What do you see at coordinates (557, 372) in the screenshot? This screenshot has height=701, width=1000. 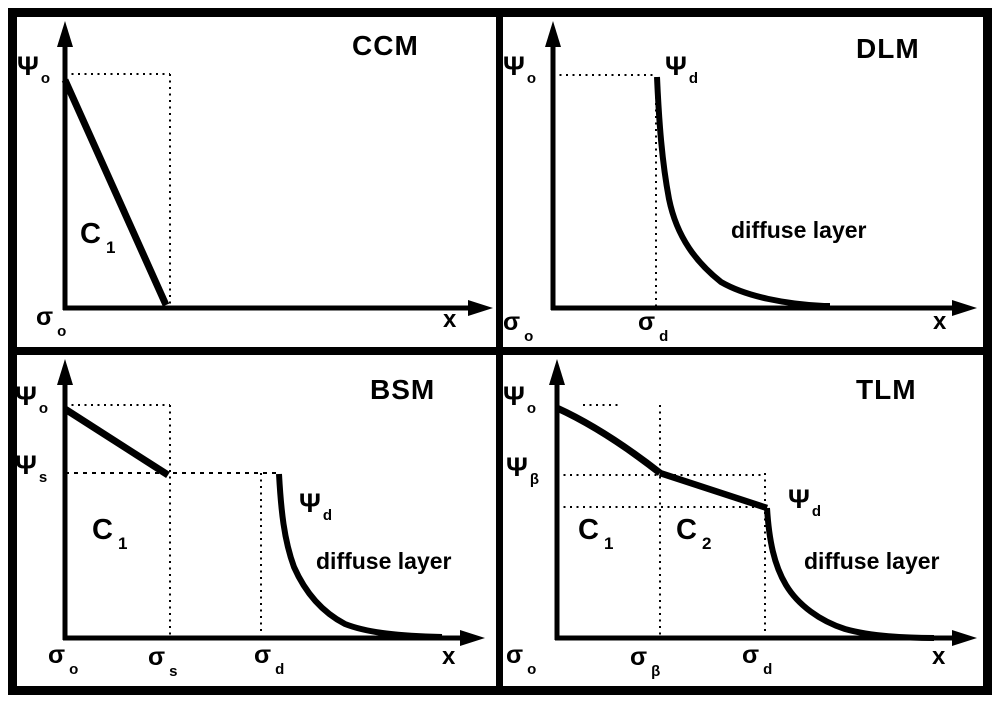 I see `tlm-y-axis-arrow` at bounding box center [557, 372].